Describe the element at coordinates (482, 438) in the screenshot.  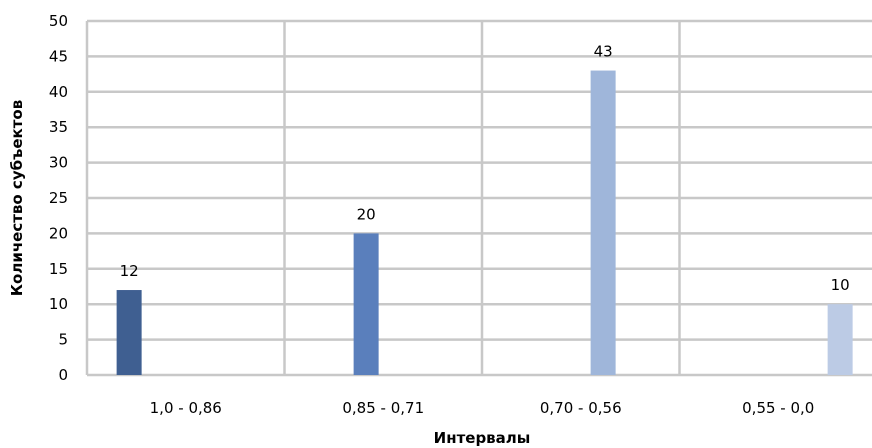
I see `x-axis-title: Интервалы` at that location.